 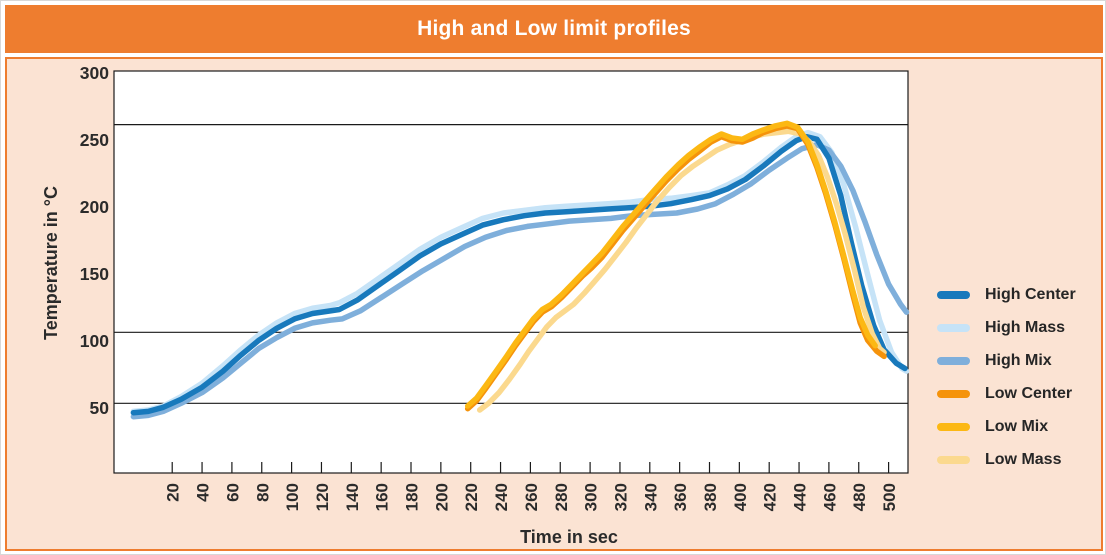 What do you see at coordinates (591, 497) in the screenshot?
I see `x-tick-label: 300` at bounding box center [591, 497].